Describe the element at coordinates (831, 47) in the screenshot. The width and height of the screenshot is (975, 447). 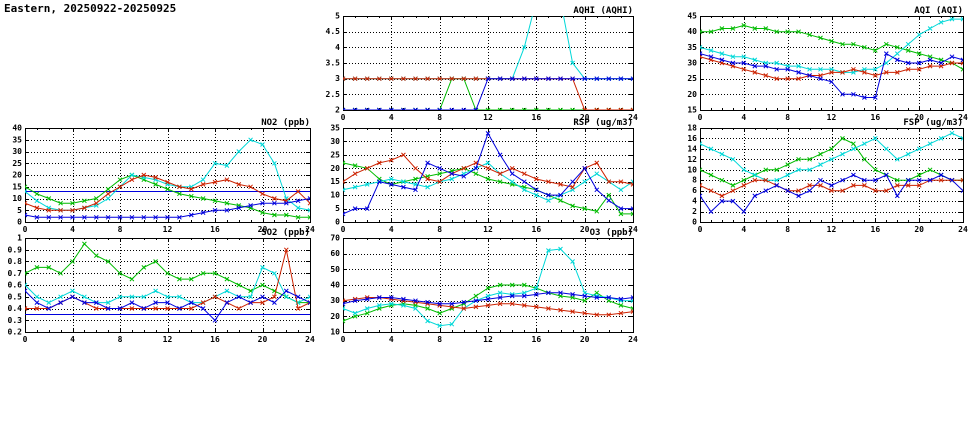
I see `series-markers-green` at that location.